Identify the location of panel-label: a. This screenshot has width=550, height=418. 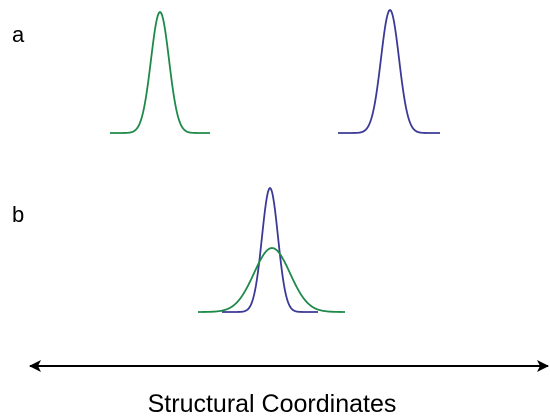
(18, 34).